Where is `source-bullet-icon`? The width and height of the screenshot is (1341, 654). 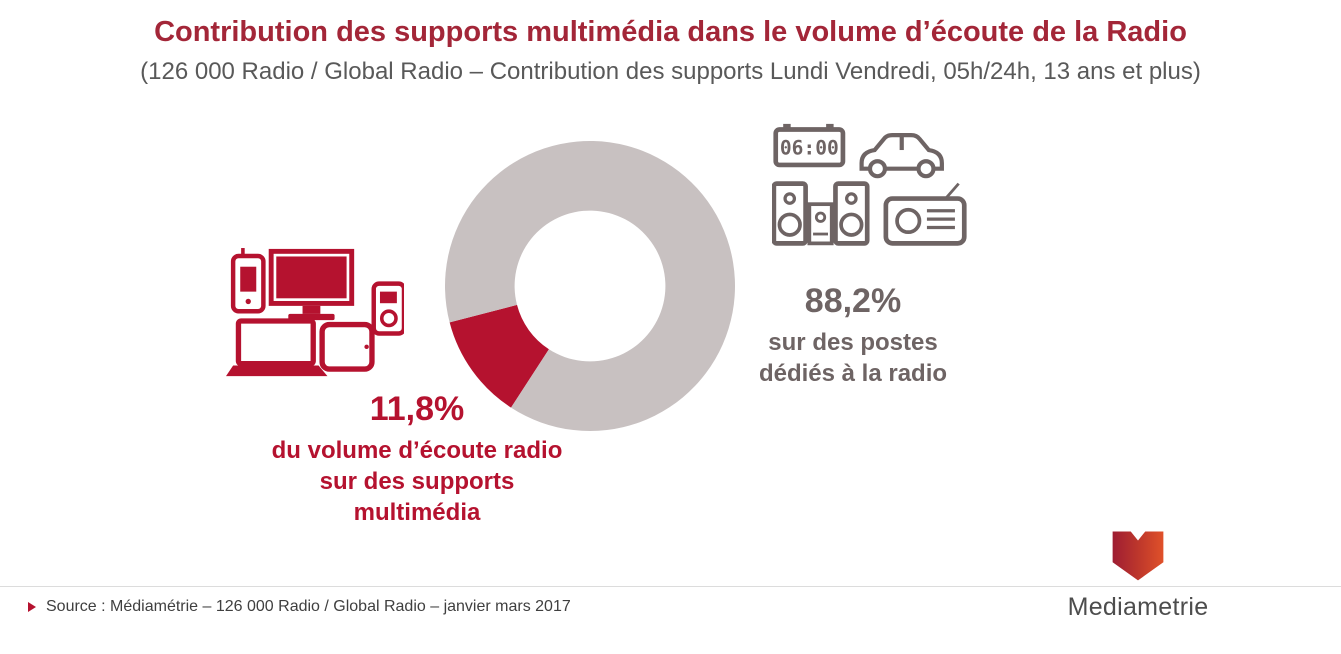 source-bullet-icon is located at coordinates (32, 607).